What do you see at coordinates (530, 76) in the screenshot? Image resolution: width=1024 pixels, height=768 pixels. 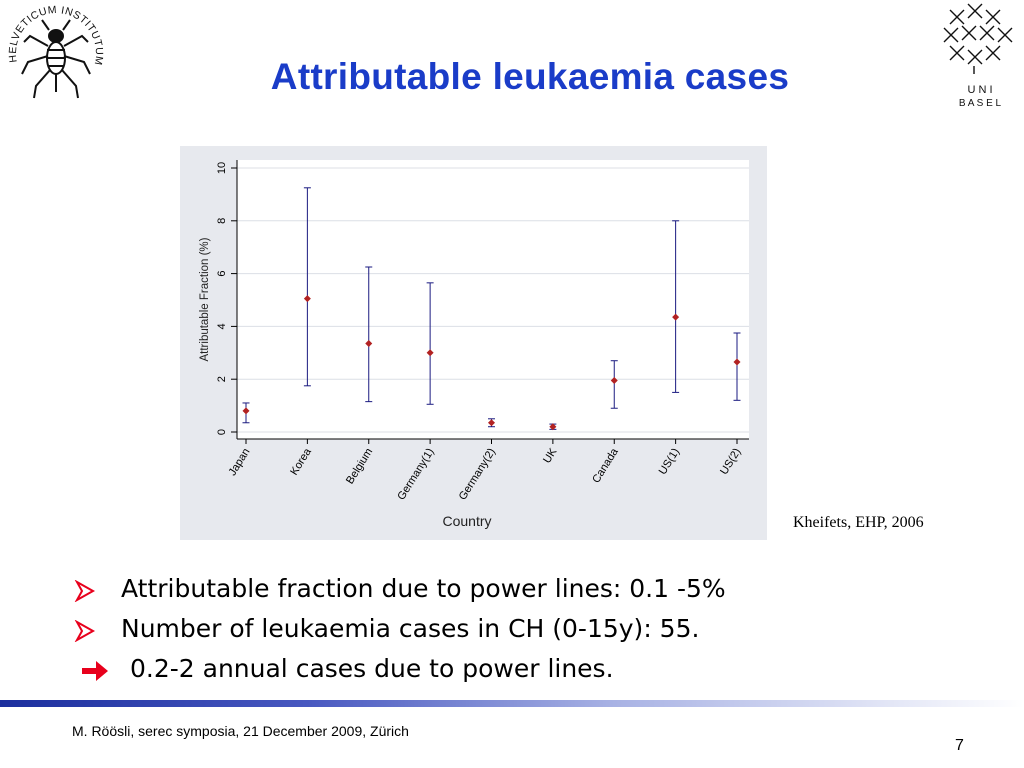 I see `slide-title: Attributable leukaemia cases` at bounding box center [530, 76].